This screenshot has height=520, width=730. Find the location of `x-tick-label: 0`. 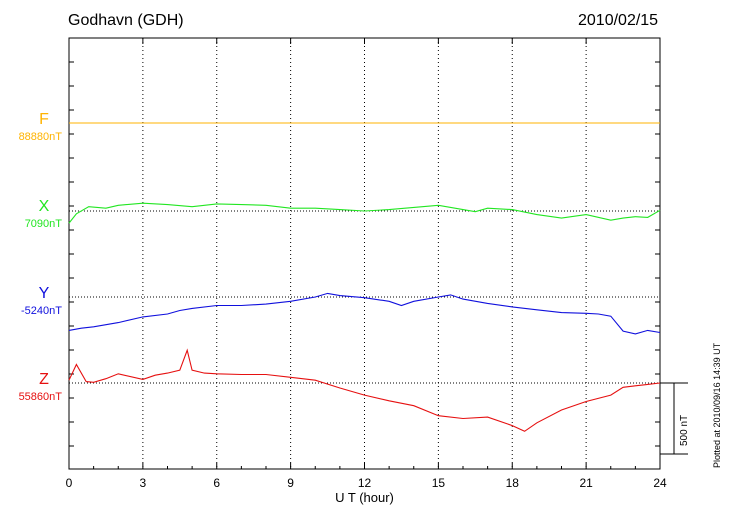

x-tick-label: 0 is located at coordinates (69, 483).